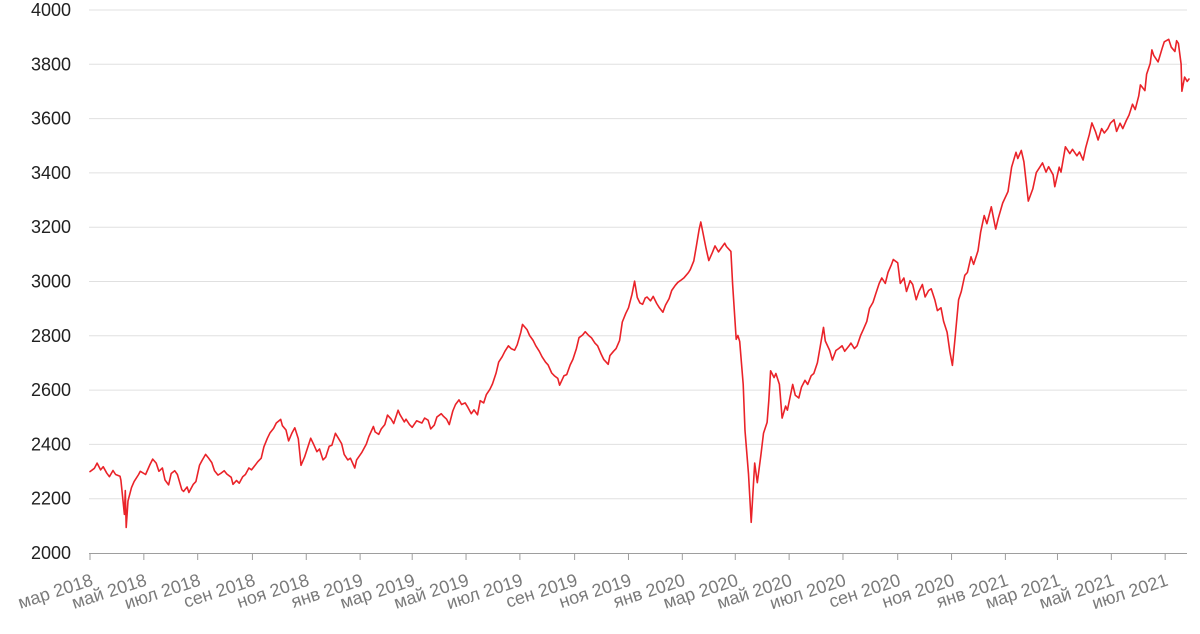 The image size is (1200, 634). I want to click on y-axis-label: 2200, so click(51, 499).